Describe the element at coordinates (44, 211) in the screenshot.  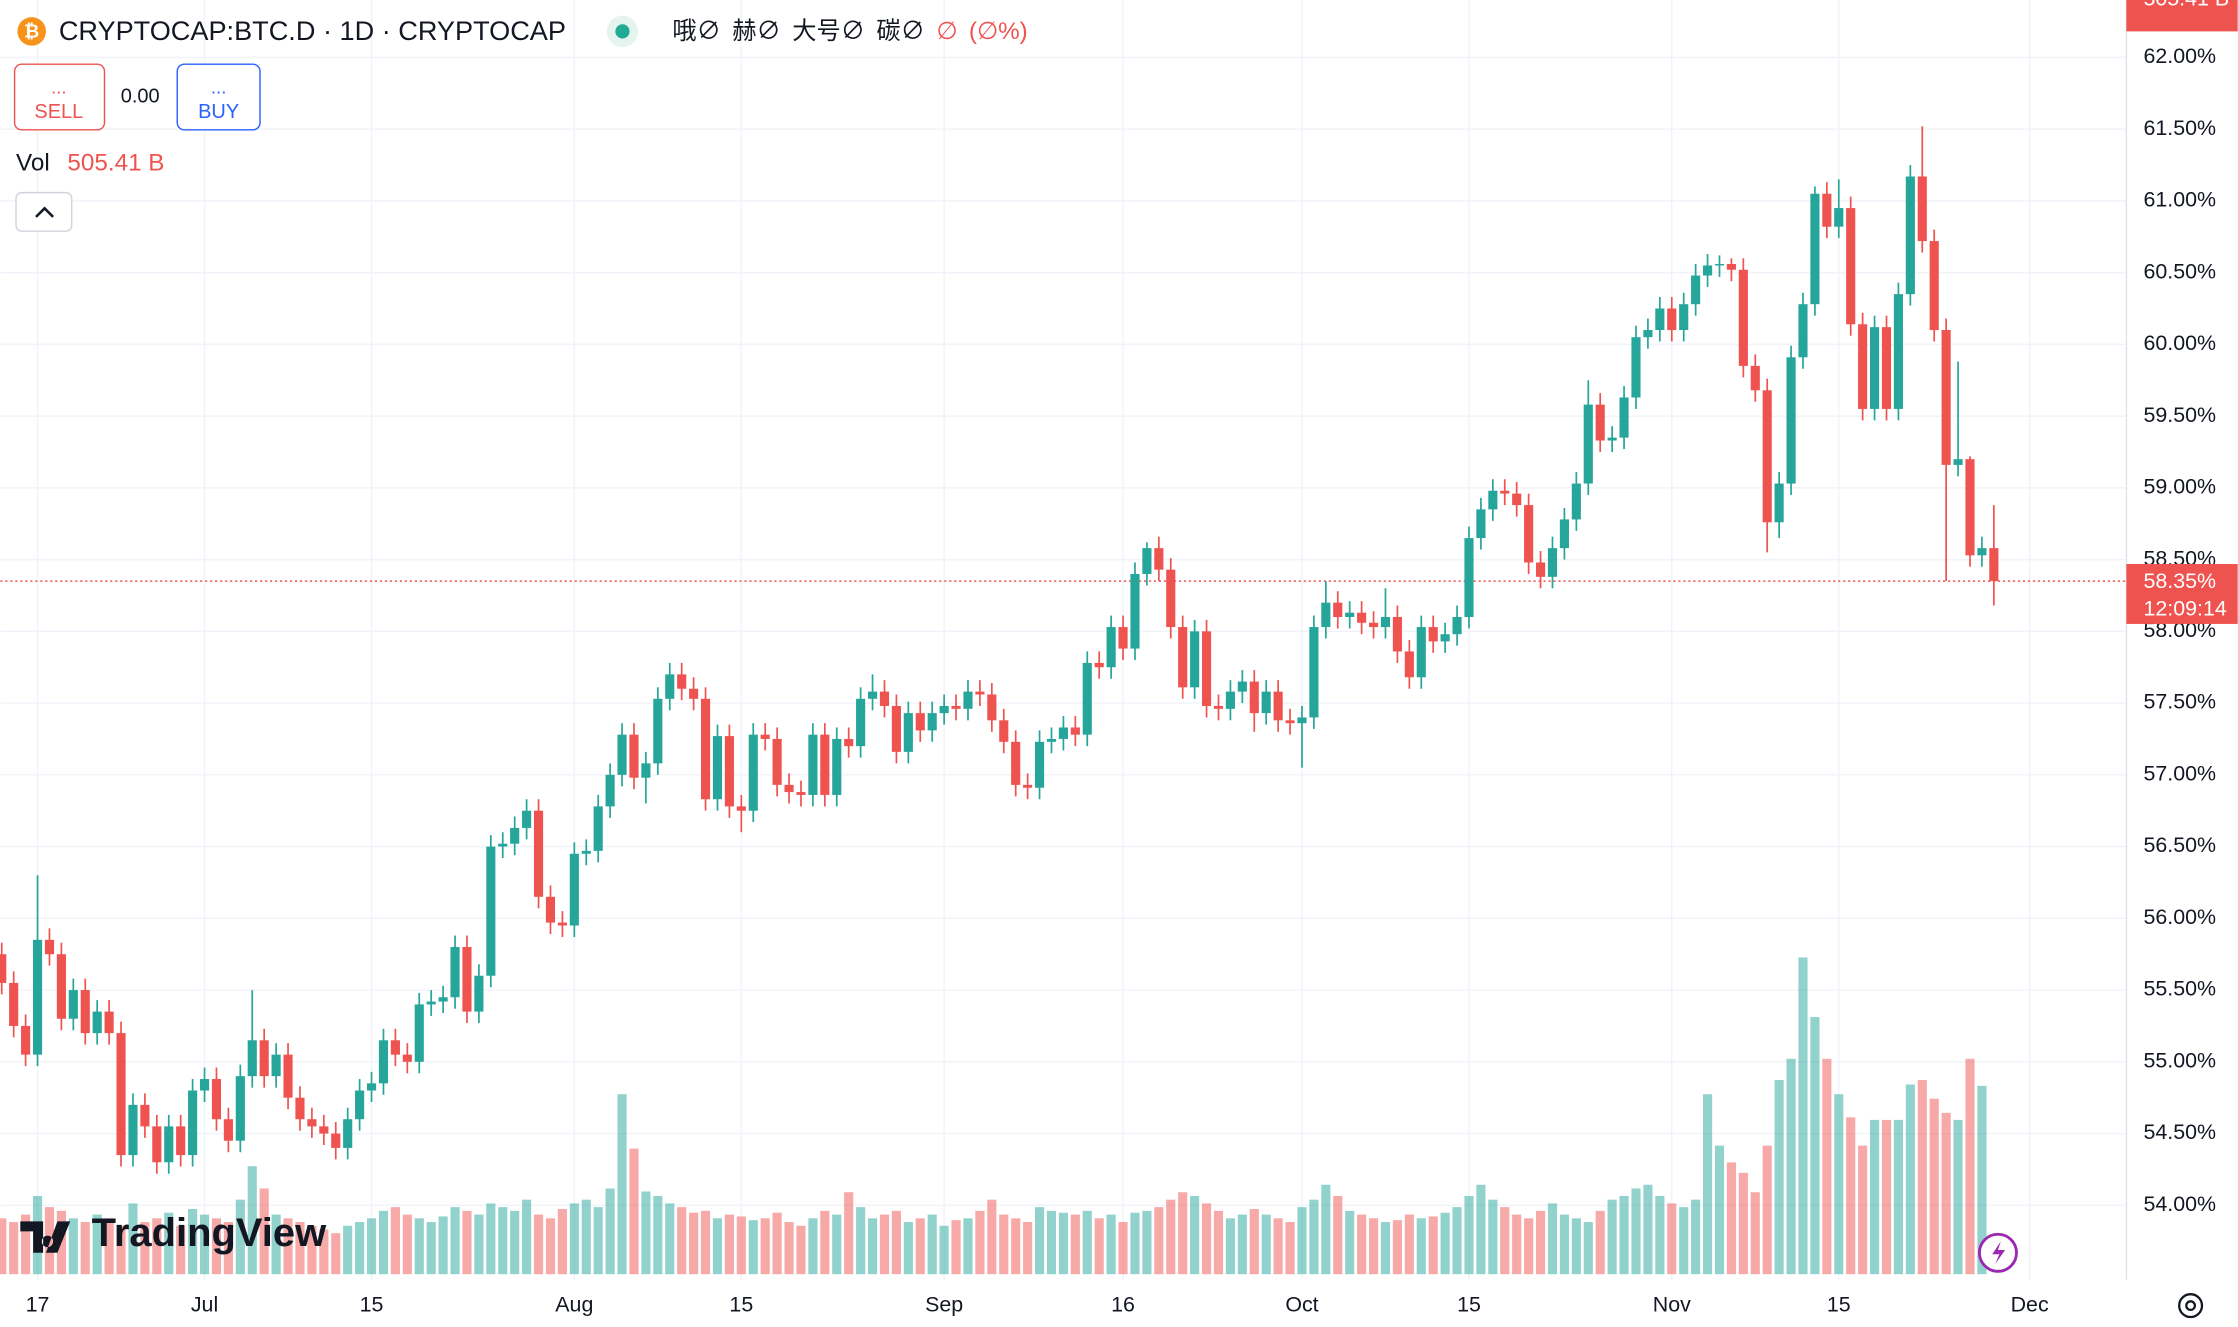
I see `collapse-button` at that location.